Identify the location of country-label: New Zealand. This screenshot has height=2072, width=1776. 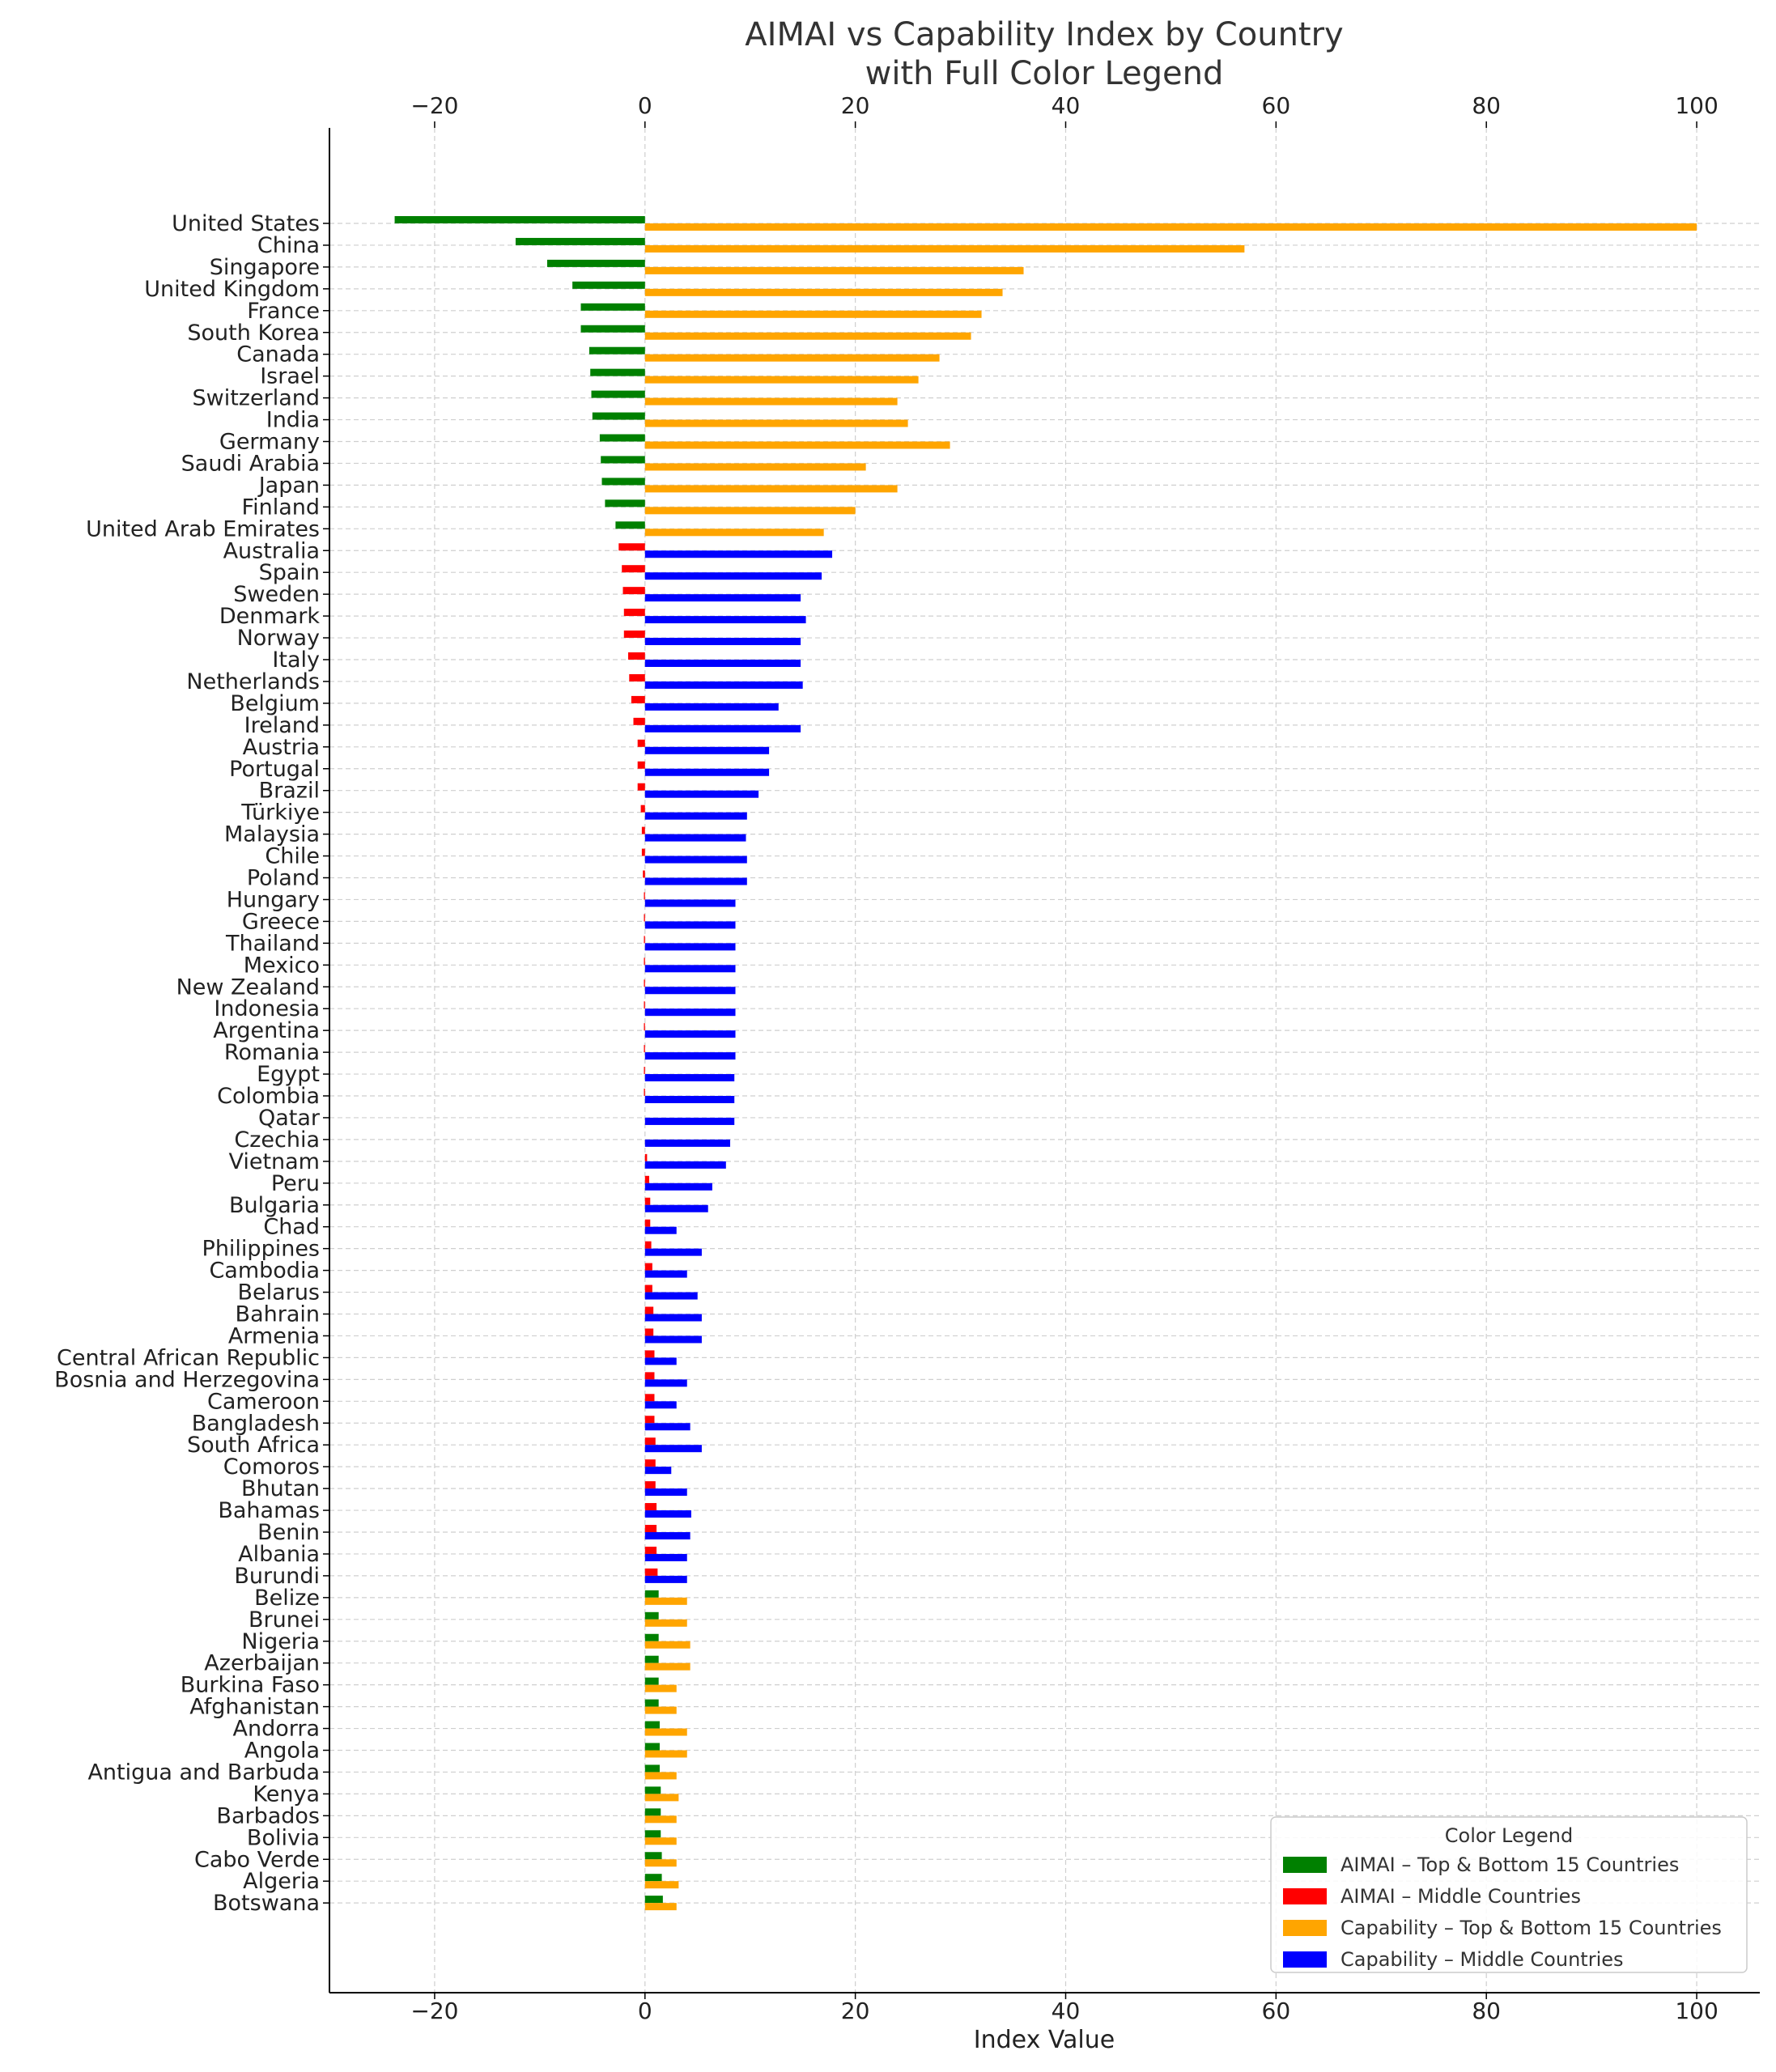
(248, 987).